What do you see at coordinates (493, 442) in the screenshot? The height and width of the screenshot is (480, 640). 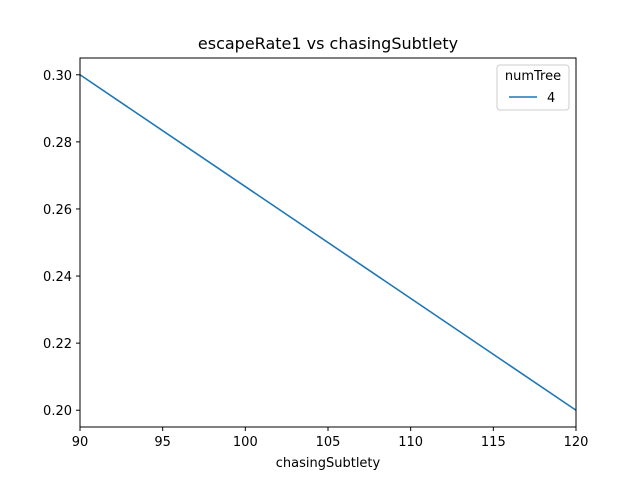 I see `x-tick-label: 115` at bounding box center [493, 442].